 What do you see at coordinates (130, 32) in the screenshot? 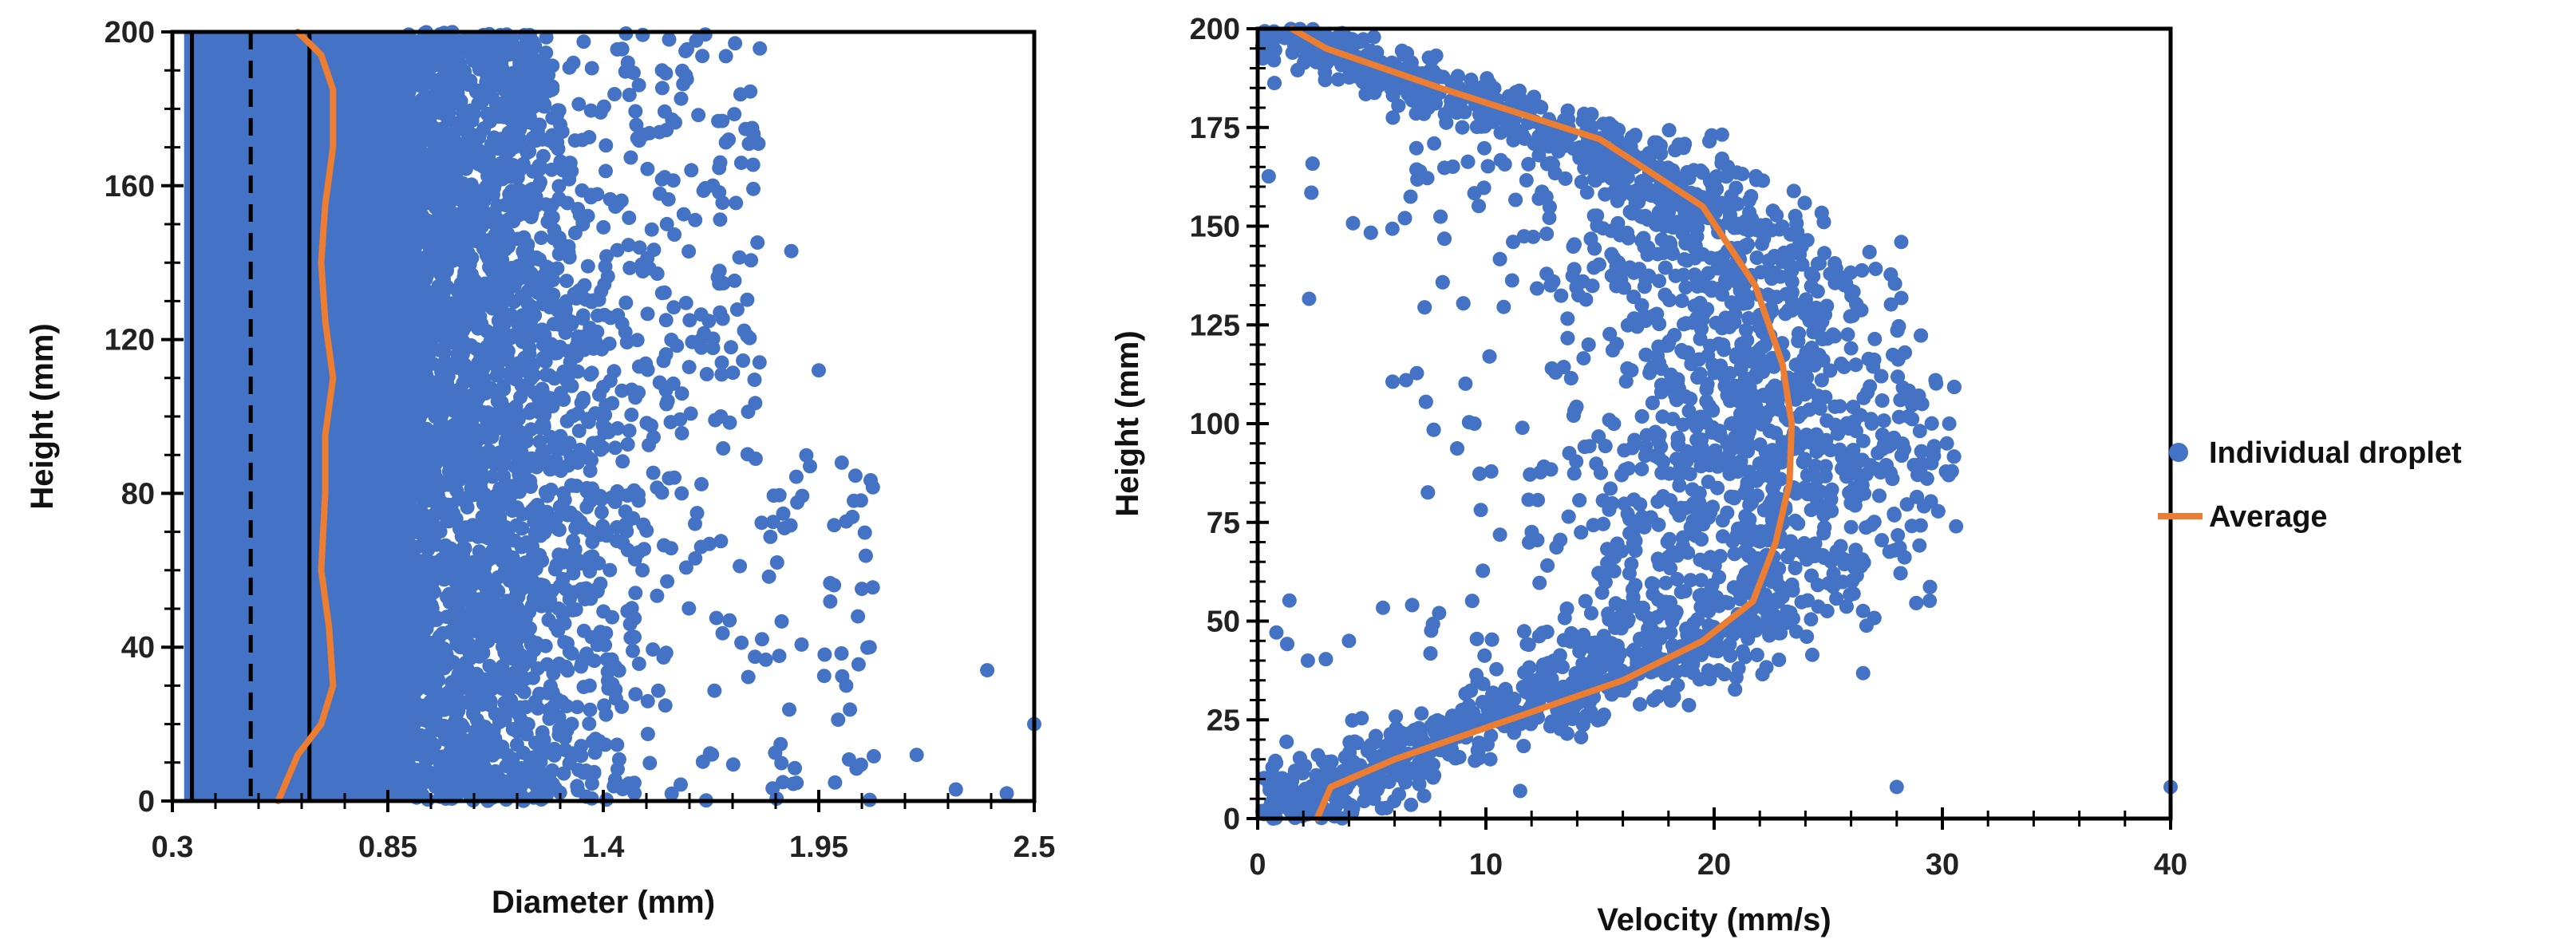
I see `y-tick-label: 200` at bounding box center [130, 32].